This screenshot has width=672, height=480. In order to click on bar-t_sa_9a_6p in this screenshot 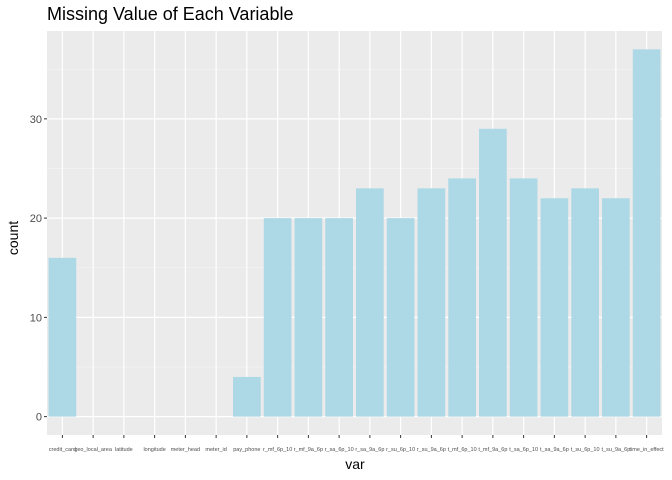, I will do `click(523, 297)`.